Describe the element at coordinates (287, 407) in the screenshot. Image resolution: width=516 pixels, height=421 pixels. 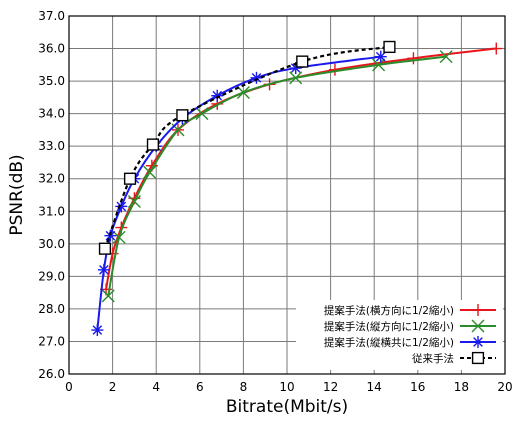
I see `x-axis-title: Bitrate(Mbit/s)` at that location.